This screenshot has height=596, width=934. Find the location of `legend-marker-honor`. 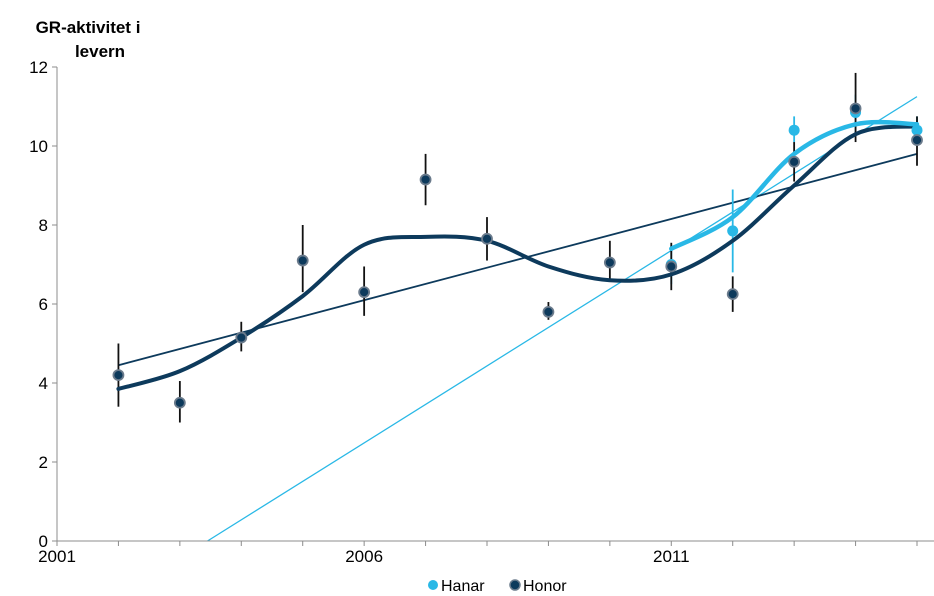

legend-marker-honor is located at coordinates (515, 585).